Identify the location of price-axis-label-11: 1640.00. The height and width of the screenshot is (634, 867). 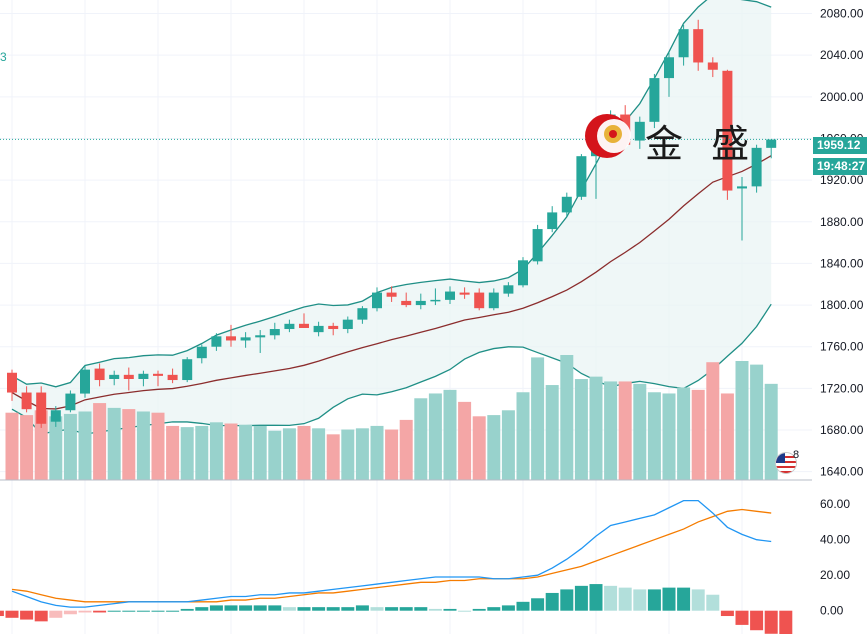
(842, 472).